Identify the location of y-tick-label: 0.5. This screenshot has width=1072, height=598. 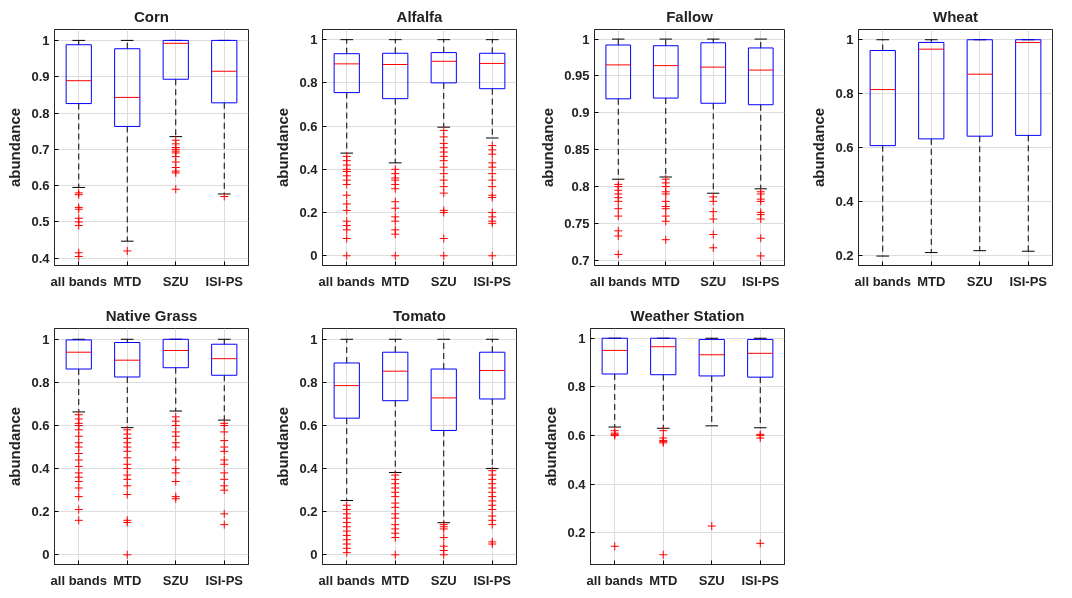
(40, 222).